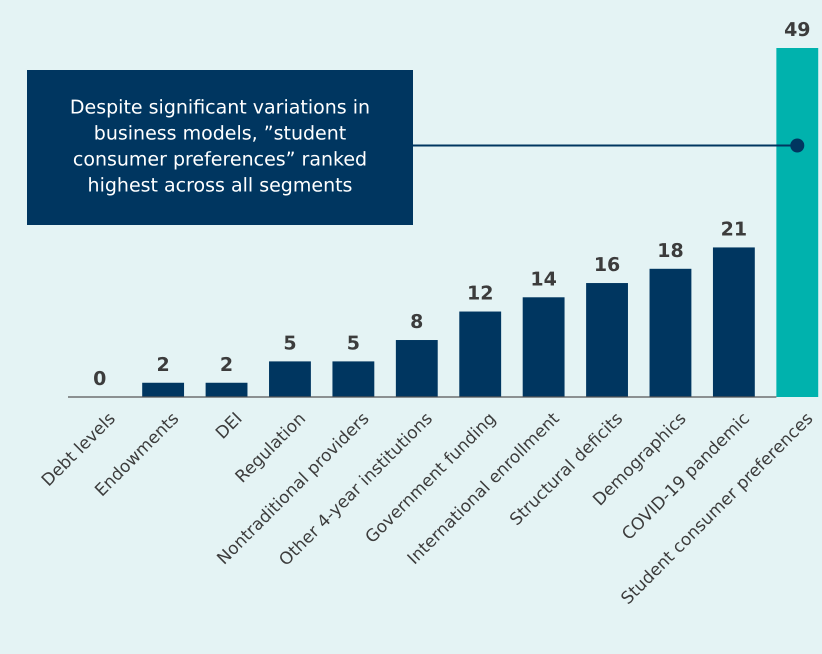 Image resolution: width=822 pixels, height=654 pixels. What do you see at coordinates (480, 293) in the screenshot?
I see `data-label: 12` at bounding box center [480, 293].